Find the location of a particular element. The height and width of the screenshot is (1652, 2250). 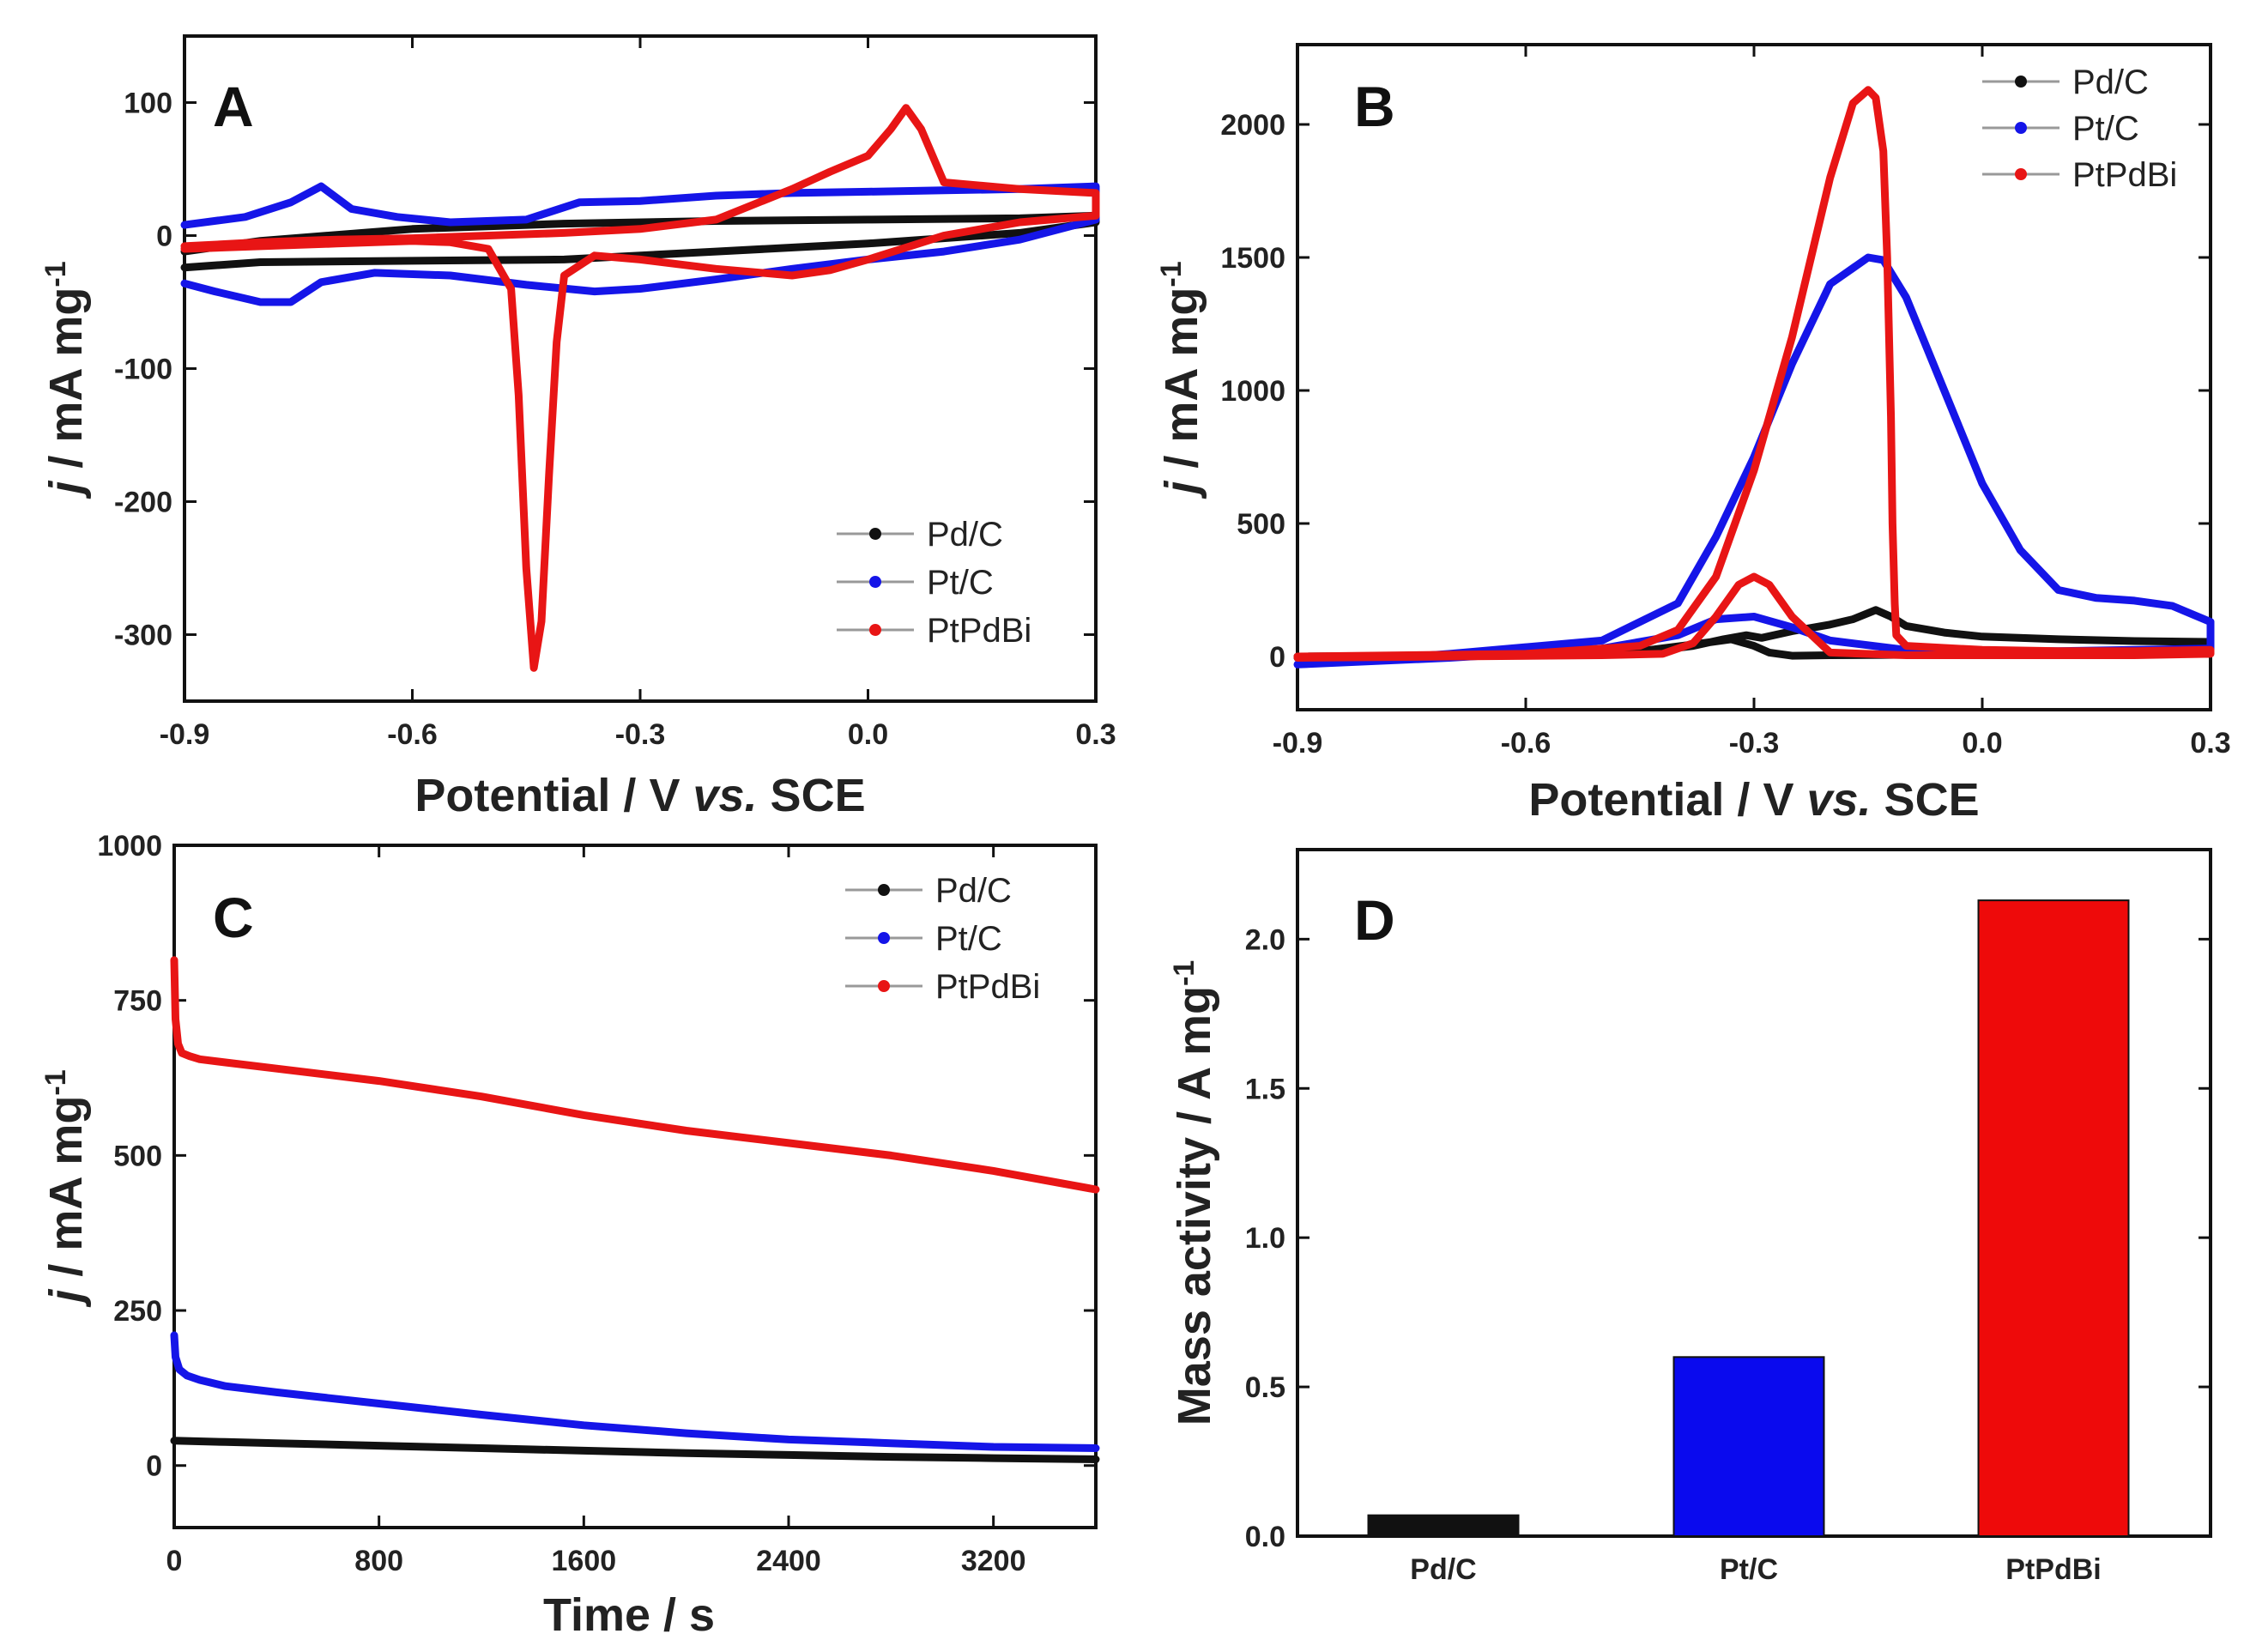

panel-letter: C is located at coordinates (233, 917).